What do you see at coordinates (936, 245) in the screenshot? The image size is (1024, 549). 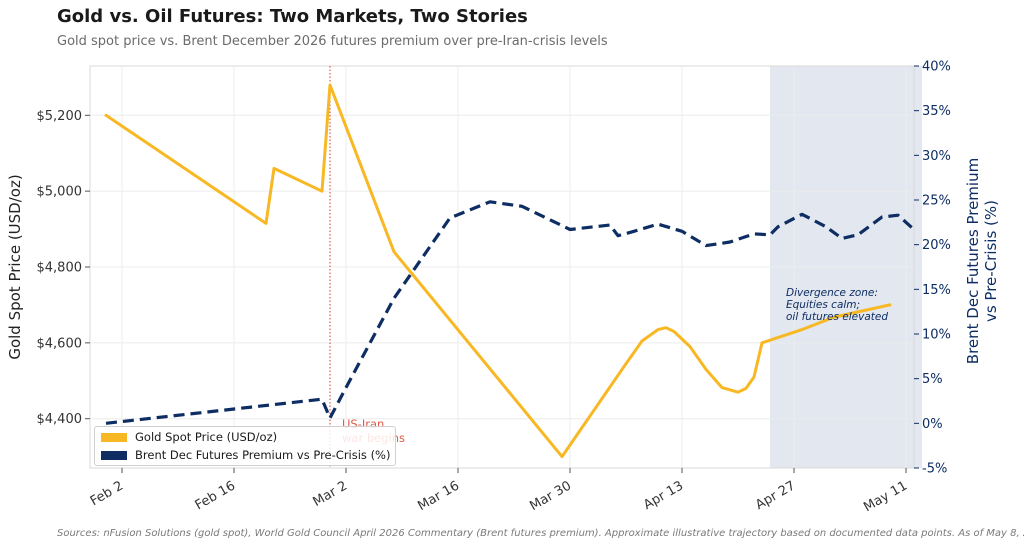 I see `y-right-tick-label-5: 20%` at bounding box center [936, 245].